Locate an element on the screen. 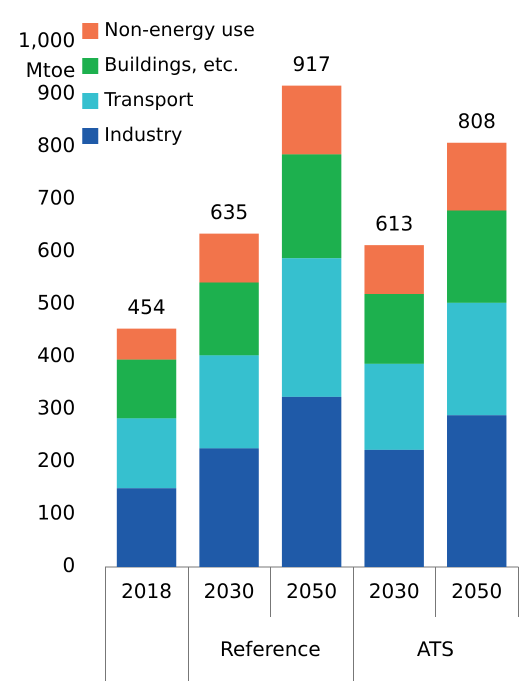 Image resolution: width=520 pixels, height=681 pixels. y-axis-title: Mtoe is located at coordinates (51, 70).